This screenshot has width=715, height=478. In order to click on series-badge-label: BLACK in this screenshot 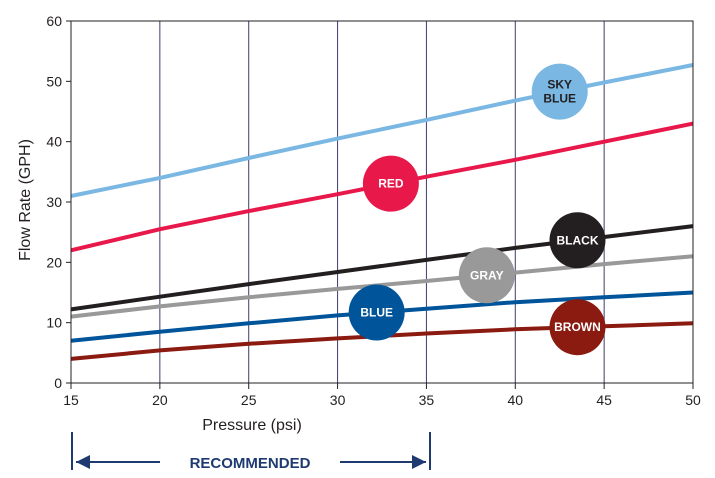, I will do `click(577, 240)`.